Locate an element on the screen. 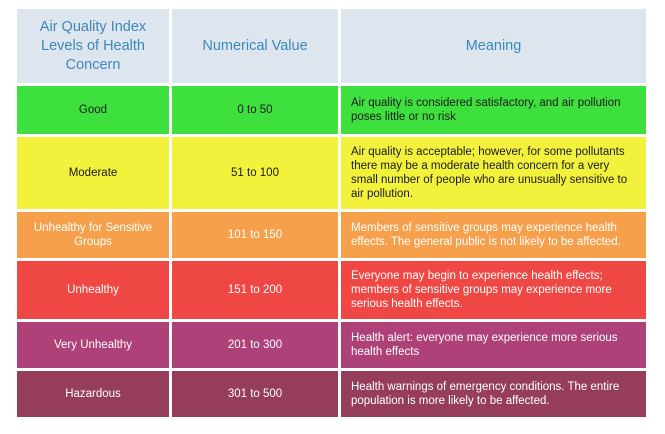 This screenshot has width=665, height=434. value-cell: 201 to 300 is located at coordinates (255, 345).